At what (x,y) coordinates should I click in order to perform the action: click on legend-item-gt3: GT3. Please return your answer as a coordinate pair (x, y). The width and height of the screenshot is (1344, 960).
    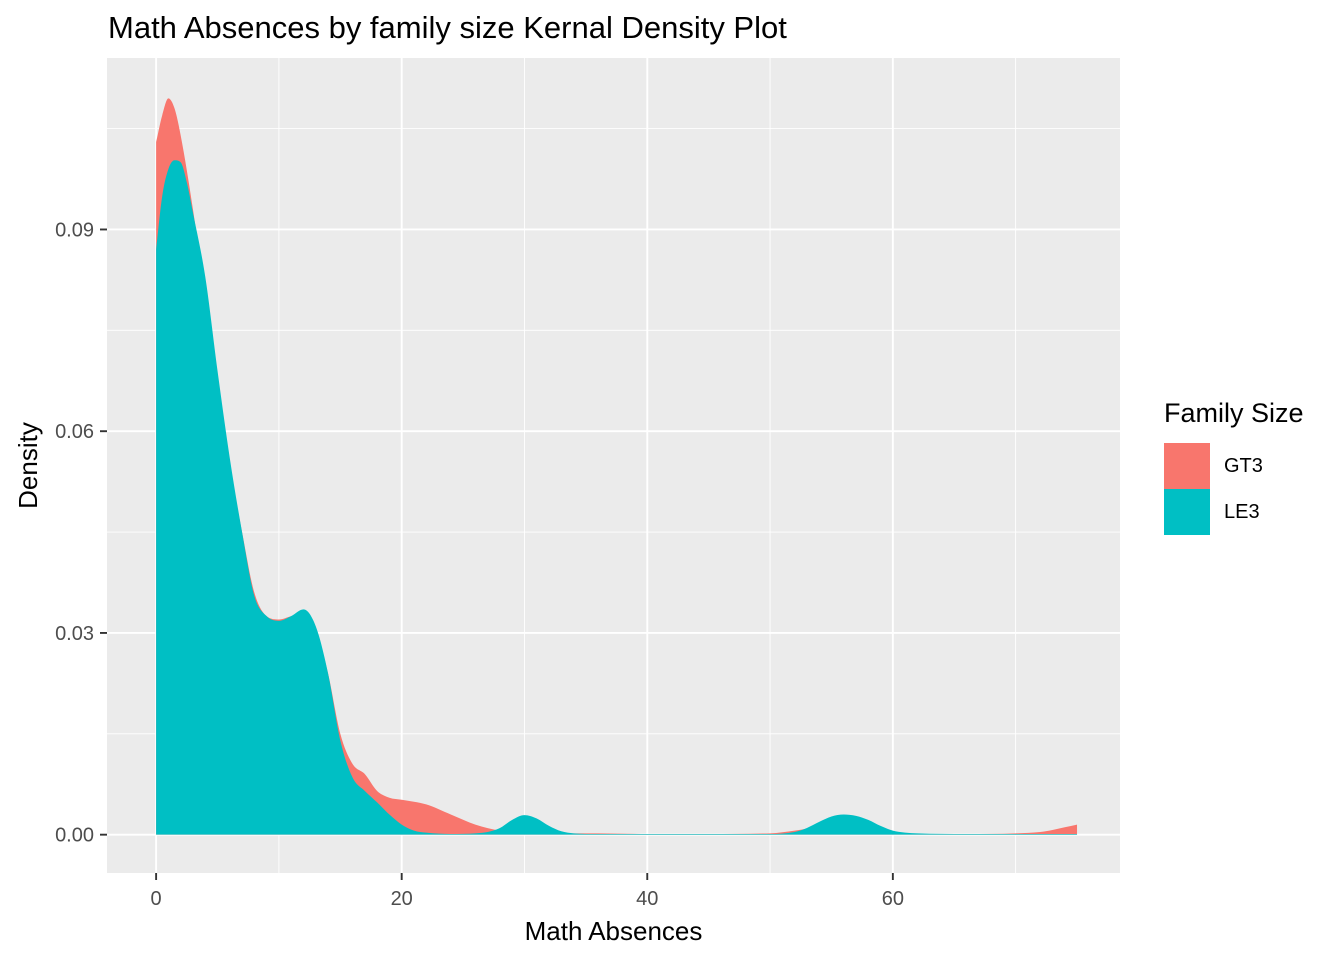
    Looking at the image, I should click on (1244, 466).